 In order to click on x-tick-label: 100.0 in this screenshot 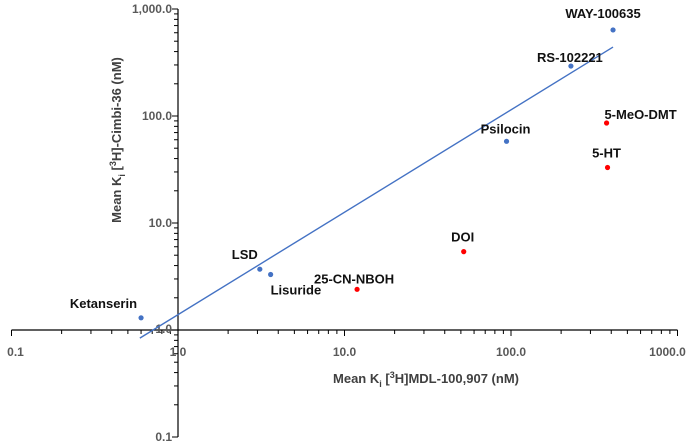, I will do `click(511, 352)`.